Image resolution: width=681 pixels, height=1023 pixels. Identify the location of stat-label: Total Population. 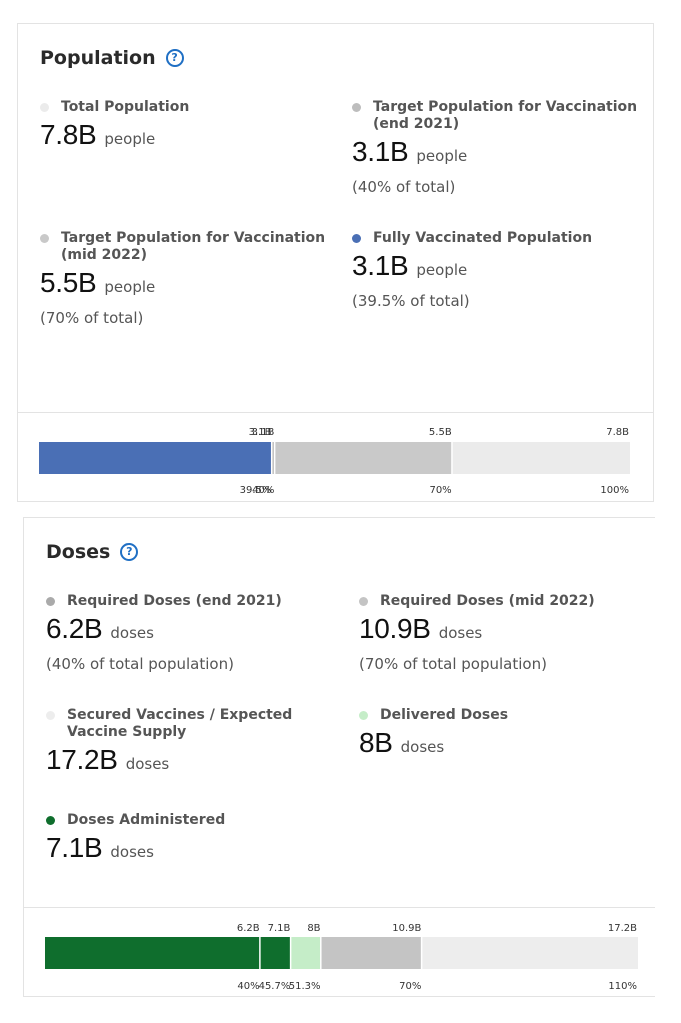
(125, 107).